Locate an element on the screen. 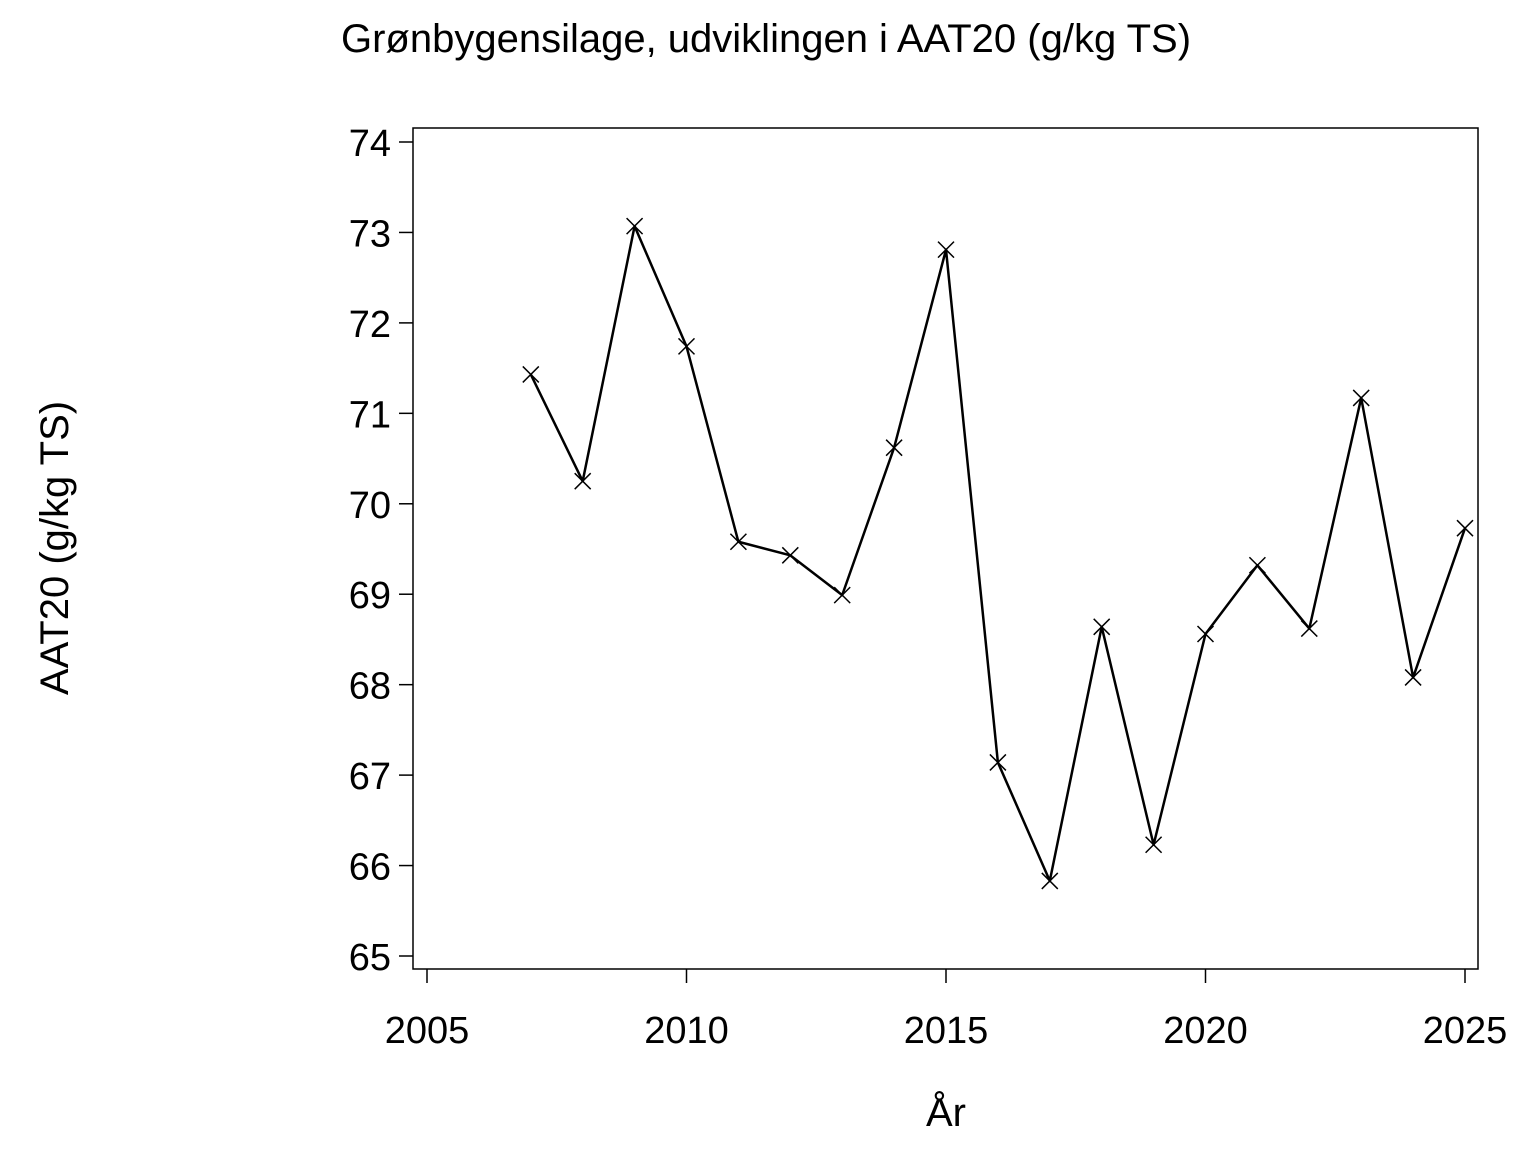 The width and height of the screenshot is (1536, 1157). y-tick-label: 71 is located at coordinates (370, 415).